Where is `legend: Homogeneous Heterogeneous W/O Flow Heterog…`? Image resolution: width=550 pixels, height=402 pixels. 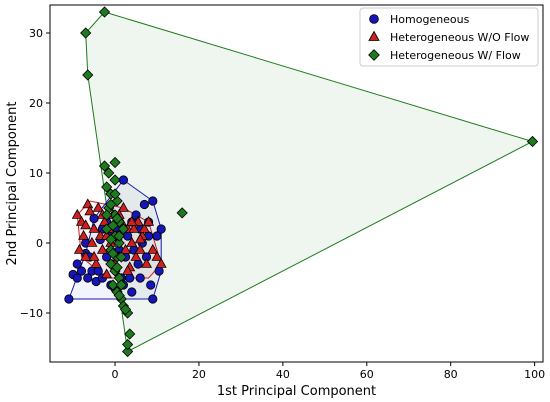 legend: Homogeneous Heterogeneous W/O Flow Heterog… is located at coordinates (449, 37).